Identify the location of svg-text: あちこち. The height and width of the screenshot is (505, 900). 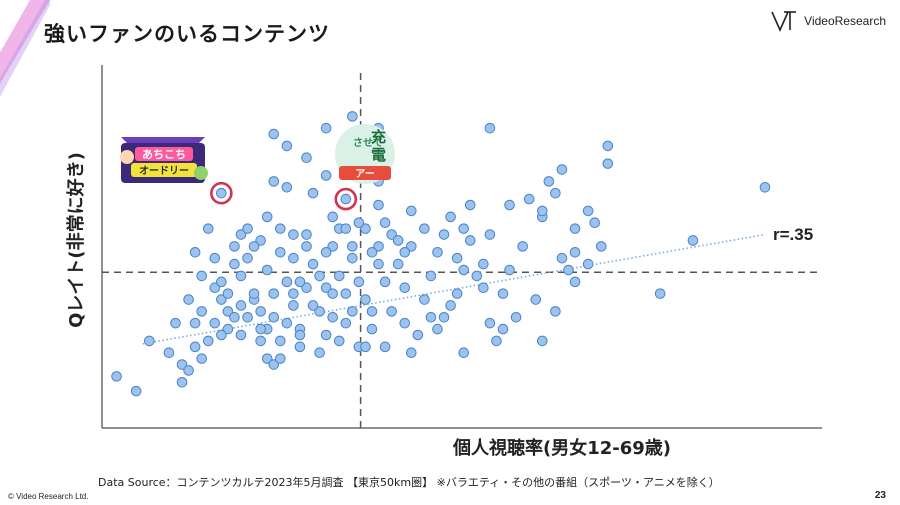
(164, 154).